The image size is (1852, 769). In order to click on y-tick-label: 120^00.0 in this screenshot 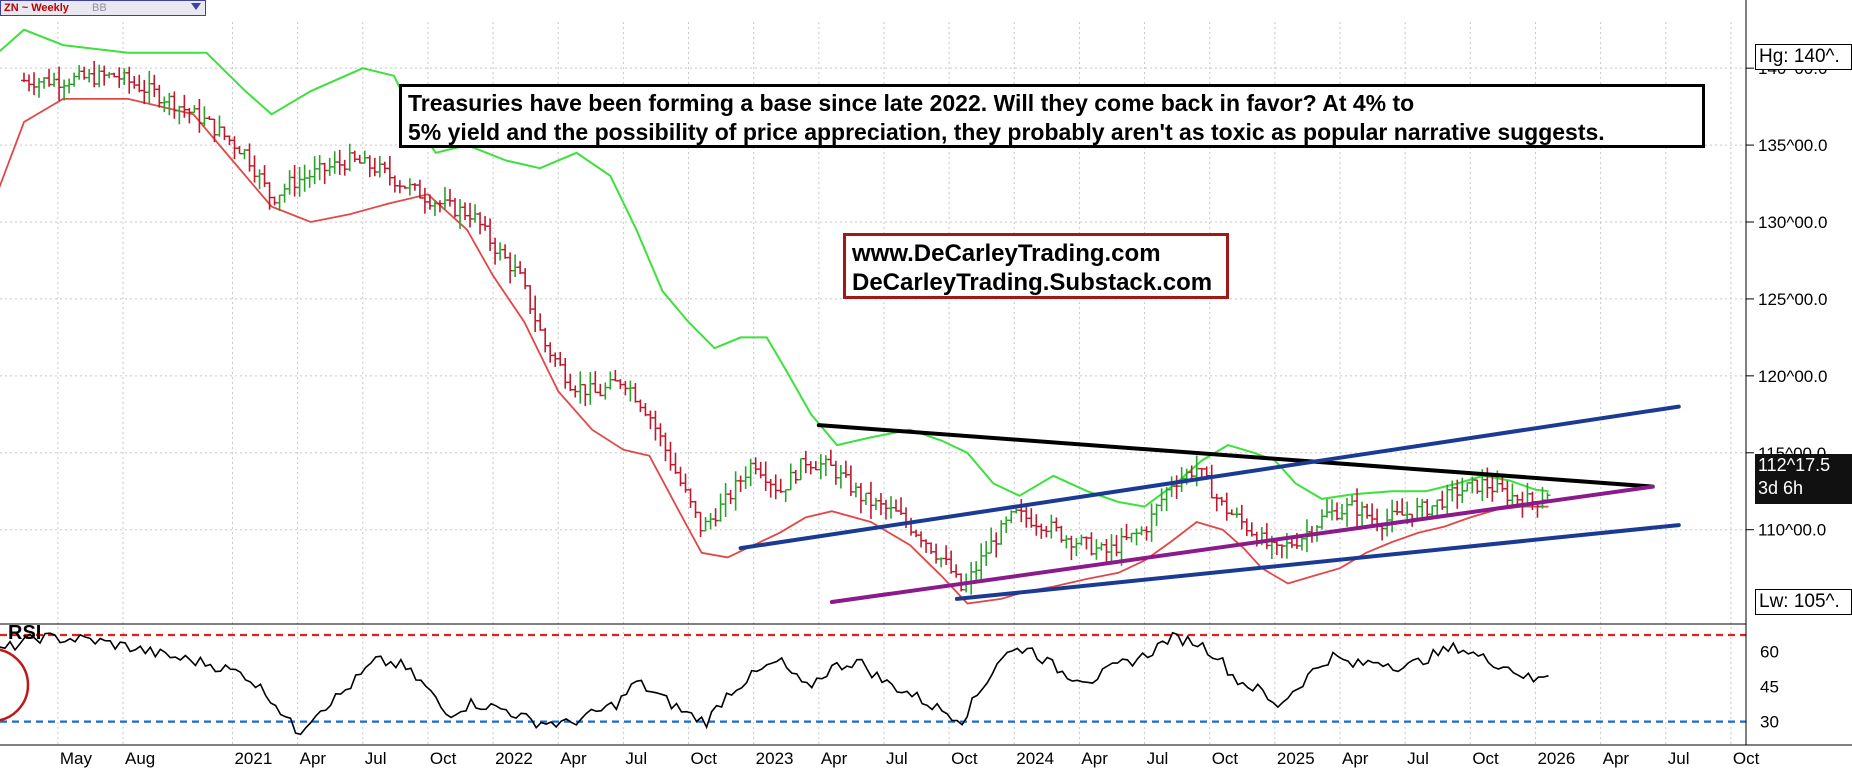, I will do `click(1792, 376)`.